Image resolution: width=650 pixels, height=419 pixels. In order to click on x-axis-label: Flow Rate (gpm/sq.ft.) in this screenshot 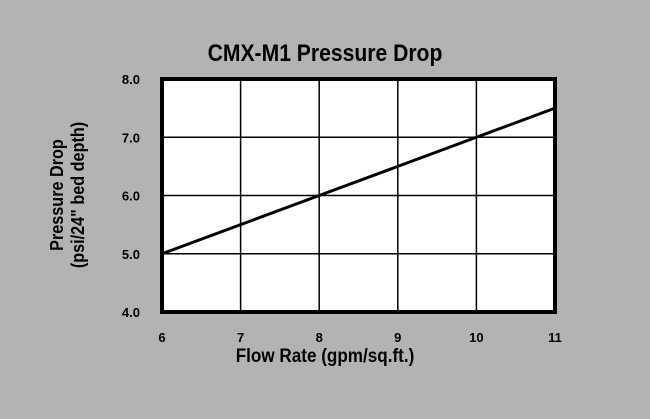, I will do `click(325, 356)`.